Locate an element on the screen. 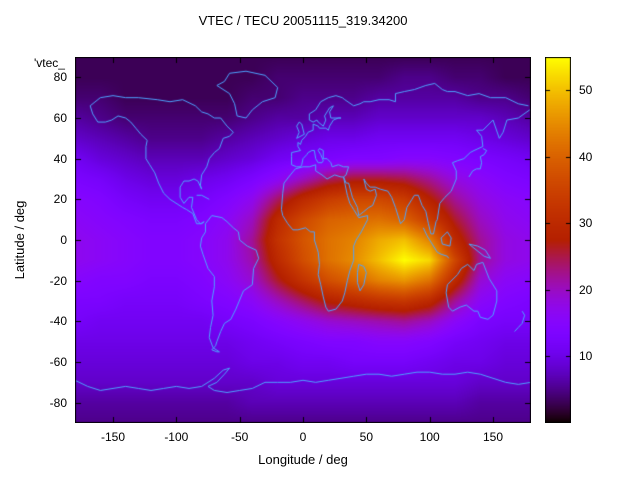  colorbar-tick-label: 50 is located at coordinates (586, 90).